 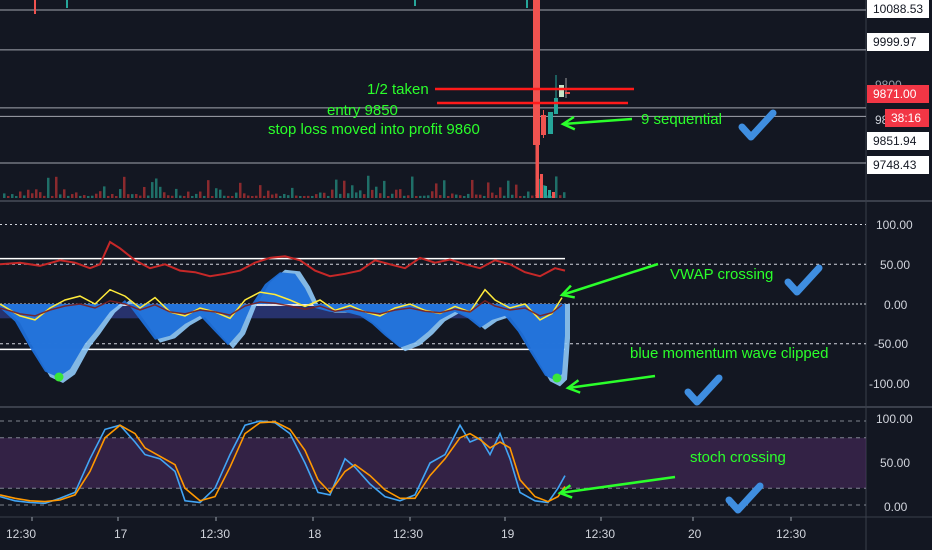 What do you see at coordinates (894, 225) in the screenshot?
I see `momentum-tick-100: 100.00` at bounding box center [894, 225].